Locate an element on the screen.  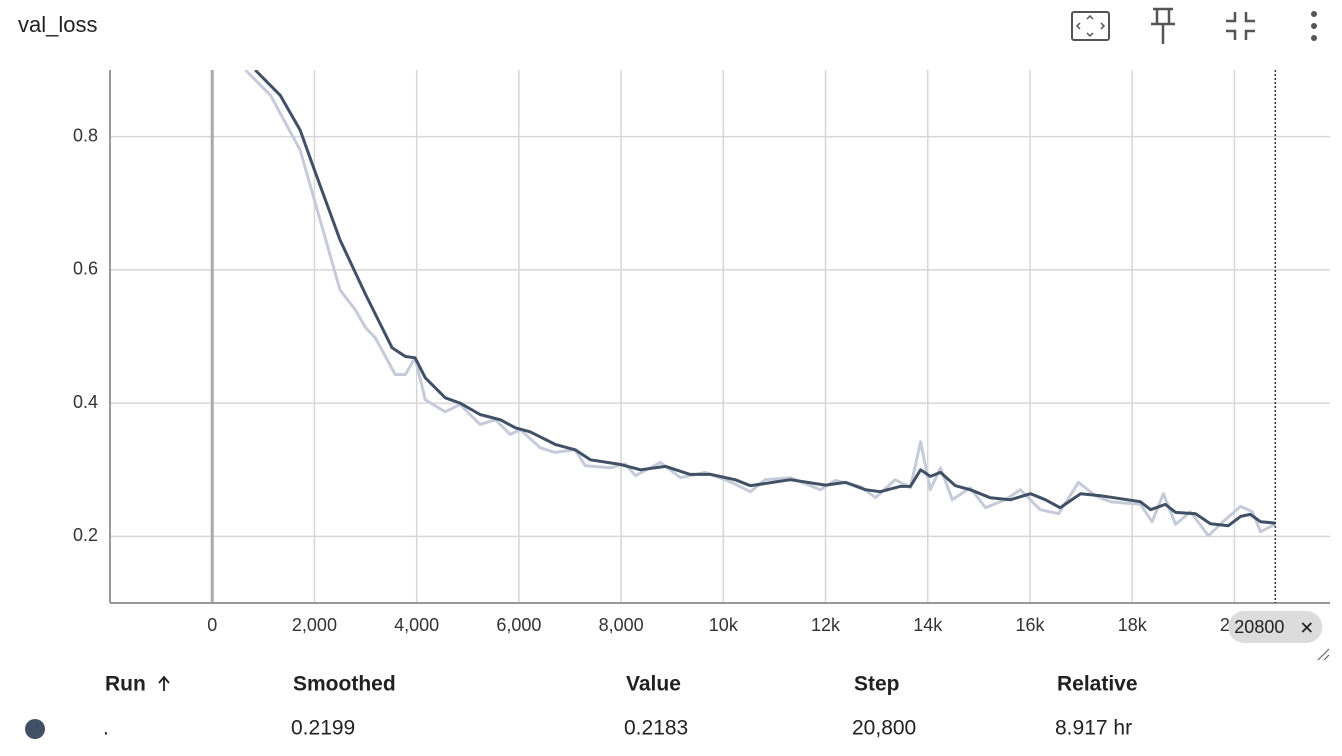
x-tick-label: 14k is located at coordinates (928, 625).